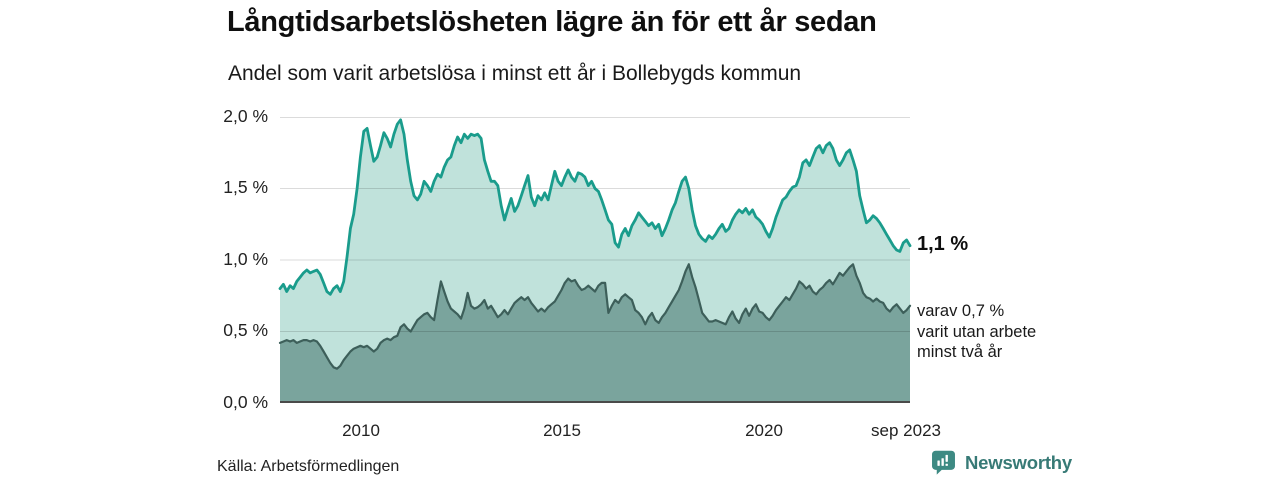 This screenshot has width=1280, height=480. Describe the element at coordinates (245, 259) in the screenshot. I see `y-axis-label-1-0: 1,0 %` at that location.